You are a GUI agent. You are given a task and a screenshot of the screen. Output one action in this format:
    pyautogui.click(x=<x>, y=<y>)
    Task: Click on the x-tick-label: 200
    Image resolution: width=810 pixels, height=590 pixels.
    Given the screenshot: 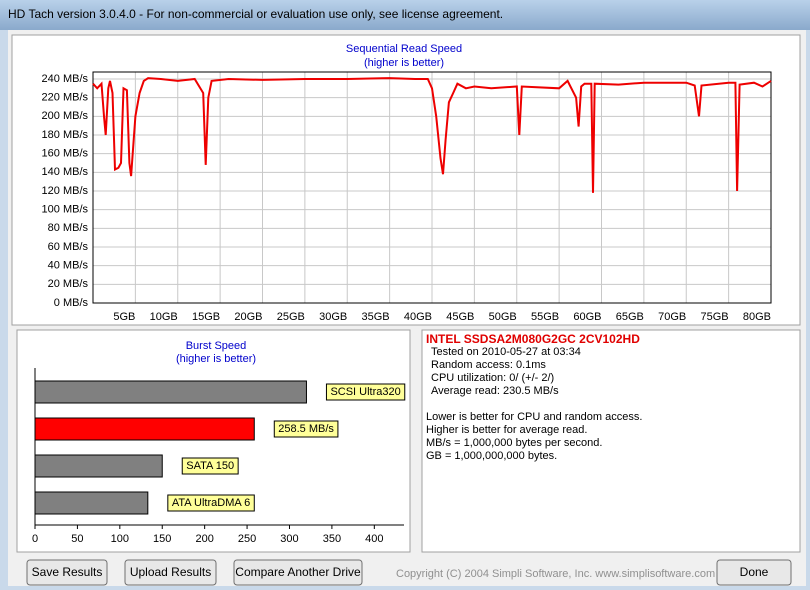 What is the action you would take?
    pyautogui.click(x=204, y=539)
    